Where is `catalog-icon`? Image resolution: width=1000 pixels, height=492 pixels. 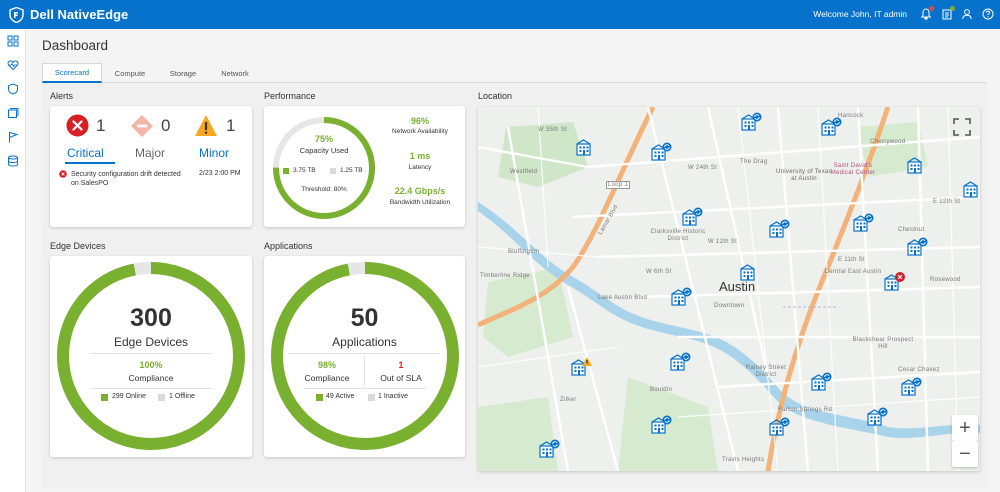
catalog-icon is located at coordinates (13, 113).